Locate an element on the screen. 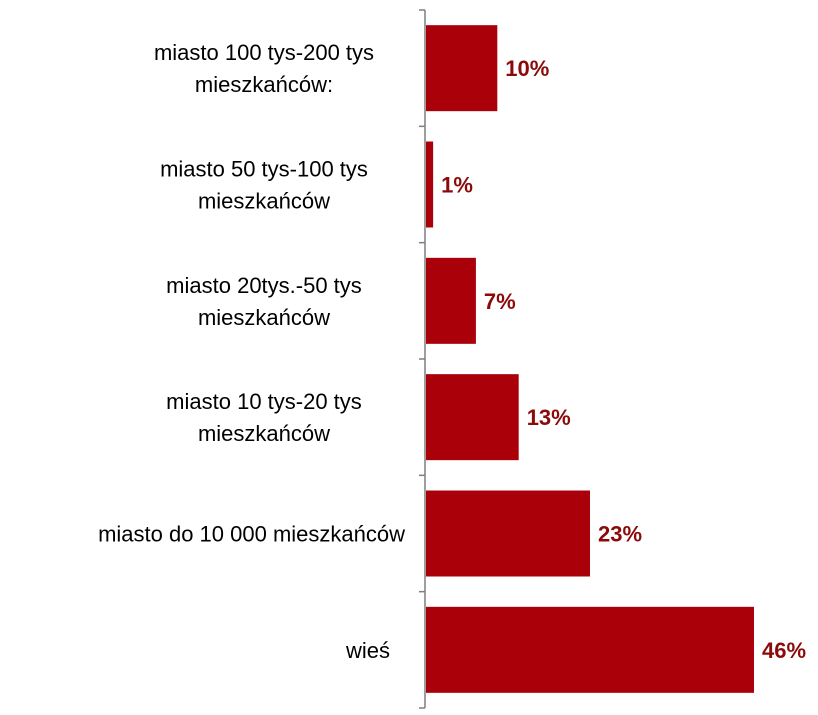 The height and width of the screenshot is (715, 818). category-label: miasto 10 tys-20 tys mieszkańców is located at coordinates (264, 417).